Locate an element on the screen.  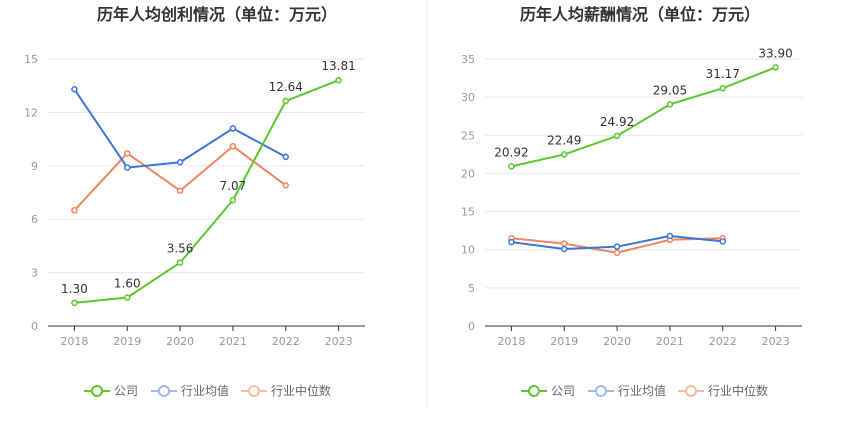
y-tick-label: 30 is located at coordinates (468, 97).